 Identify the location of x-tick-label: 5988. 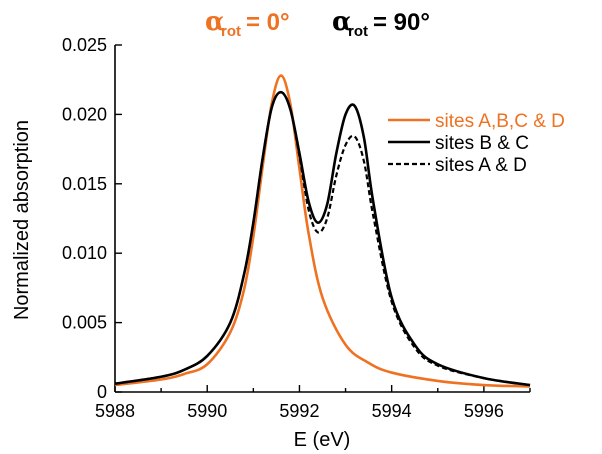
(115, 411).